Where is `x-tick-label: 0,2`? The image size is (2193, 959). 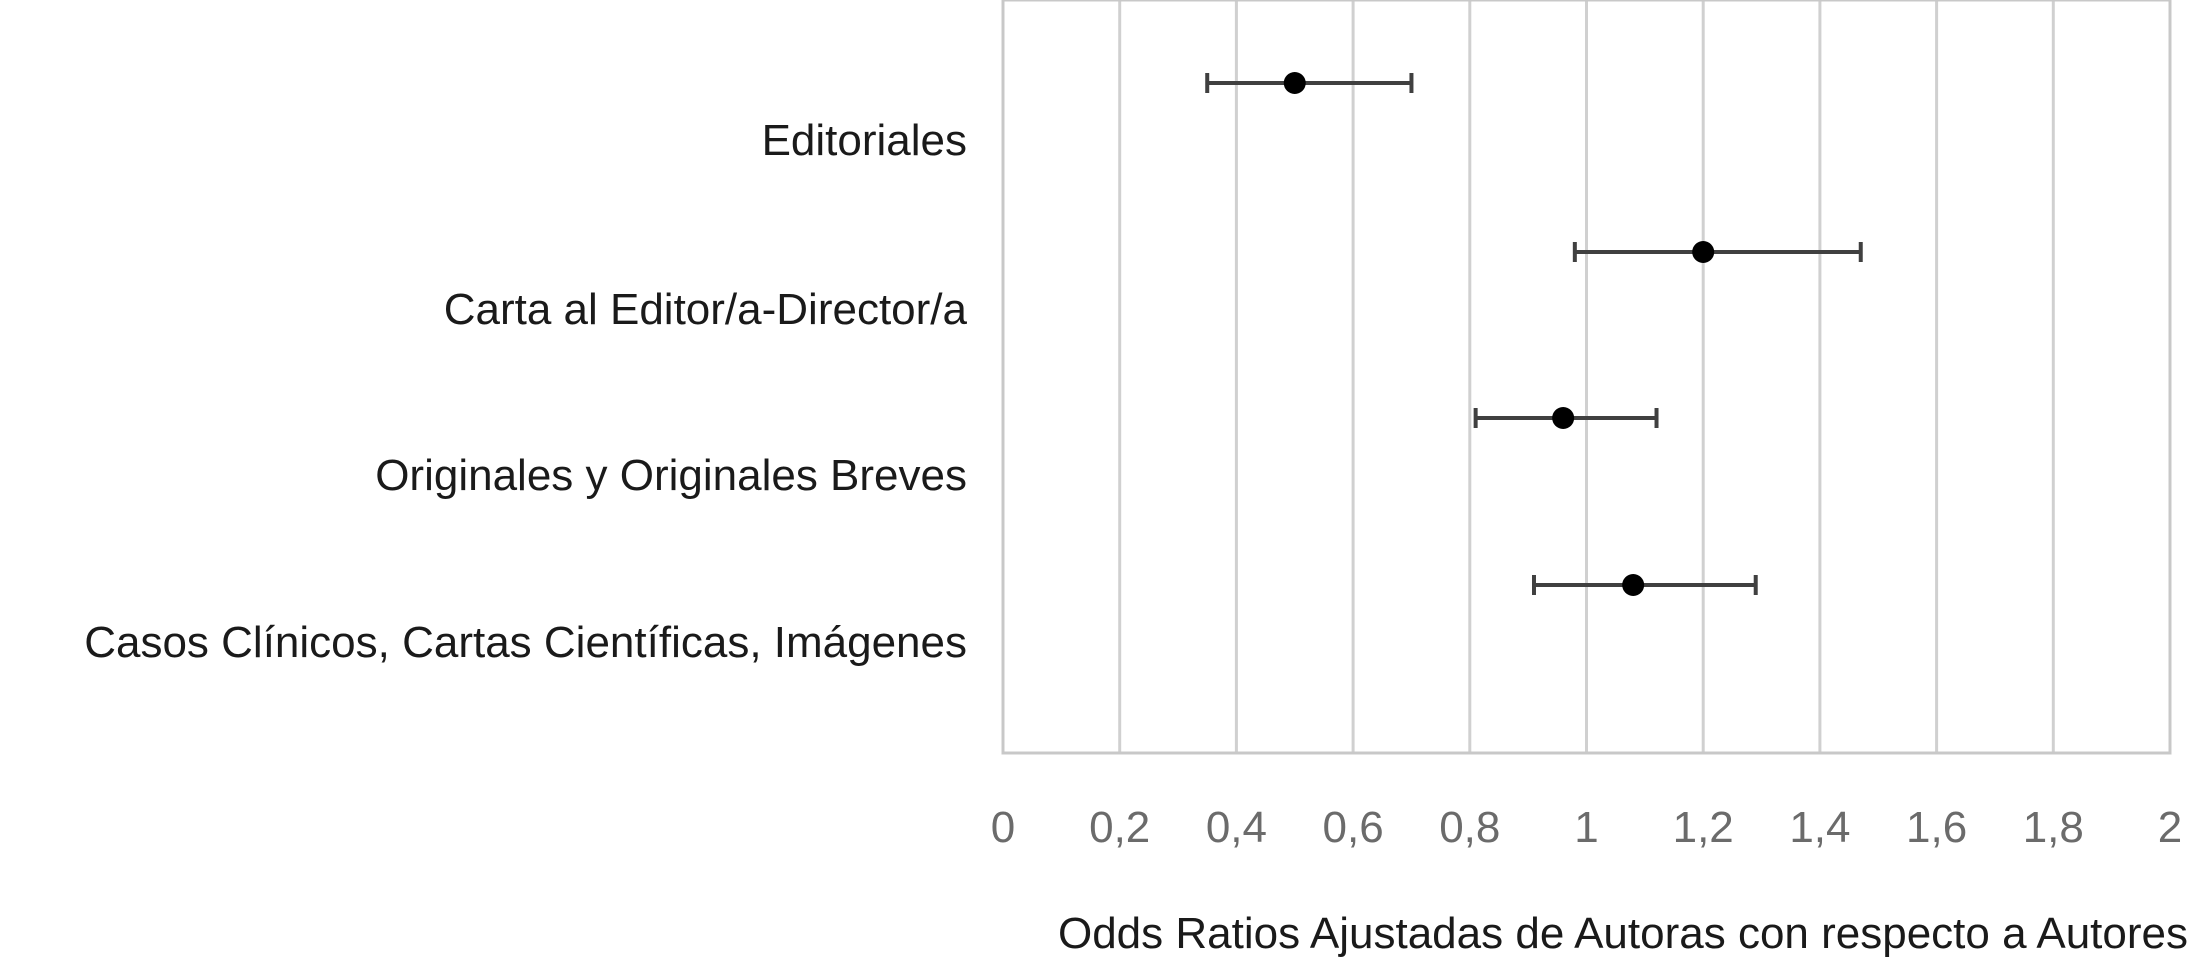
x-tick-label: 0,2 is located at coordinates (1119, 827).